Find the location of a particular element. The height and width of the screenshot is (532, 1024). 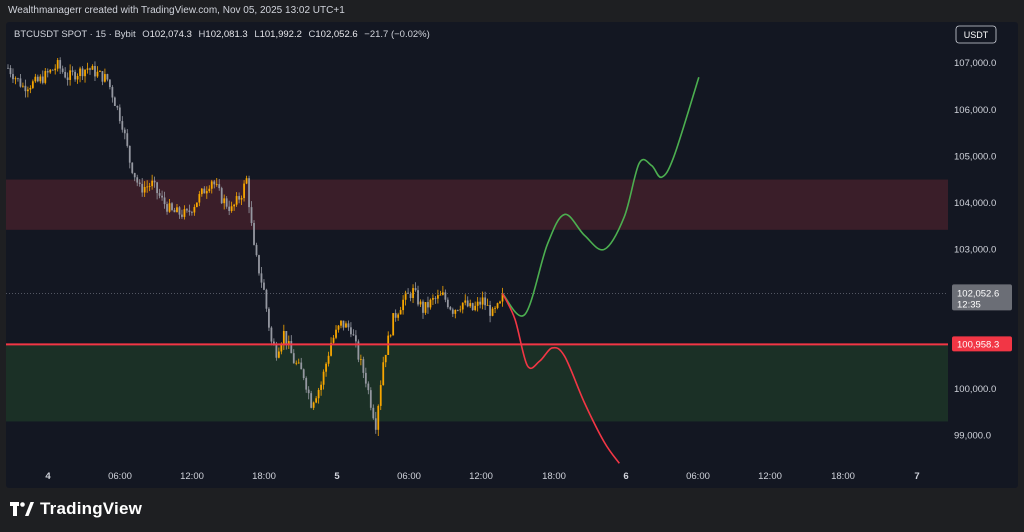

price-tick-label: 105,000.0 is located at coordinates (975, 156).